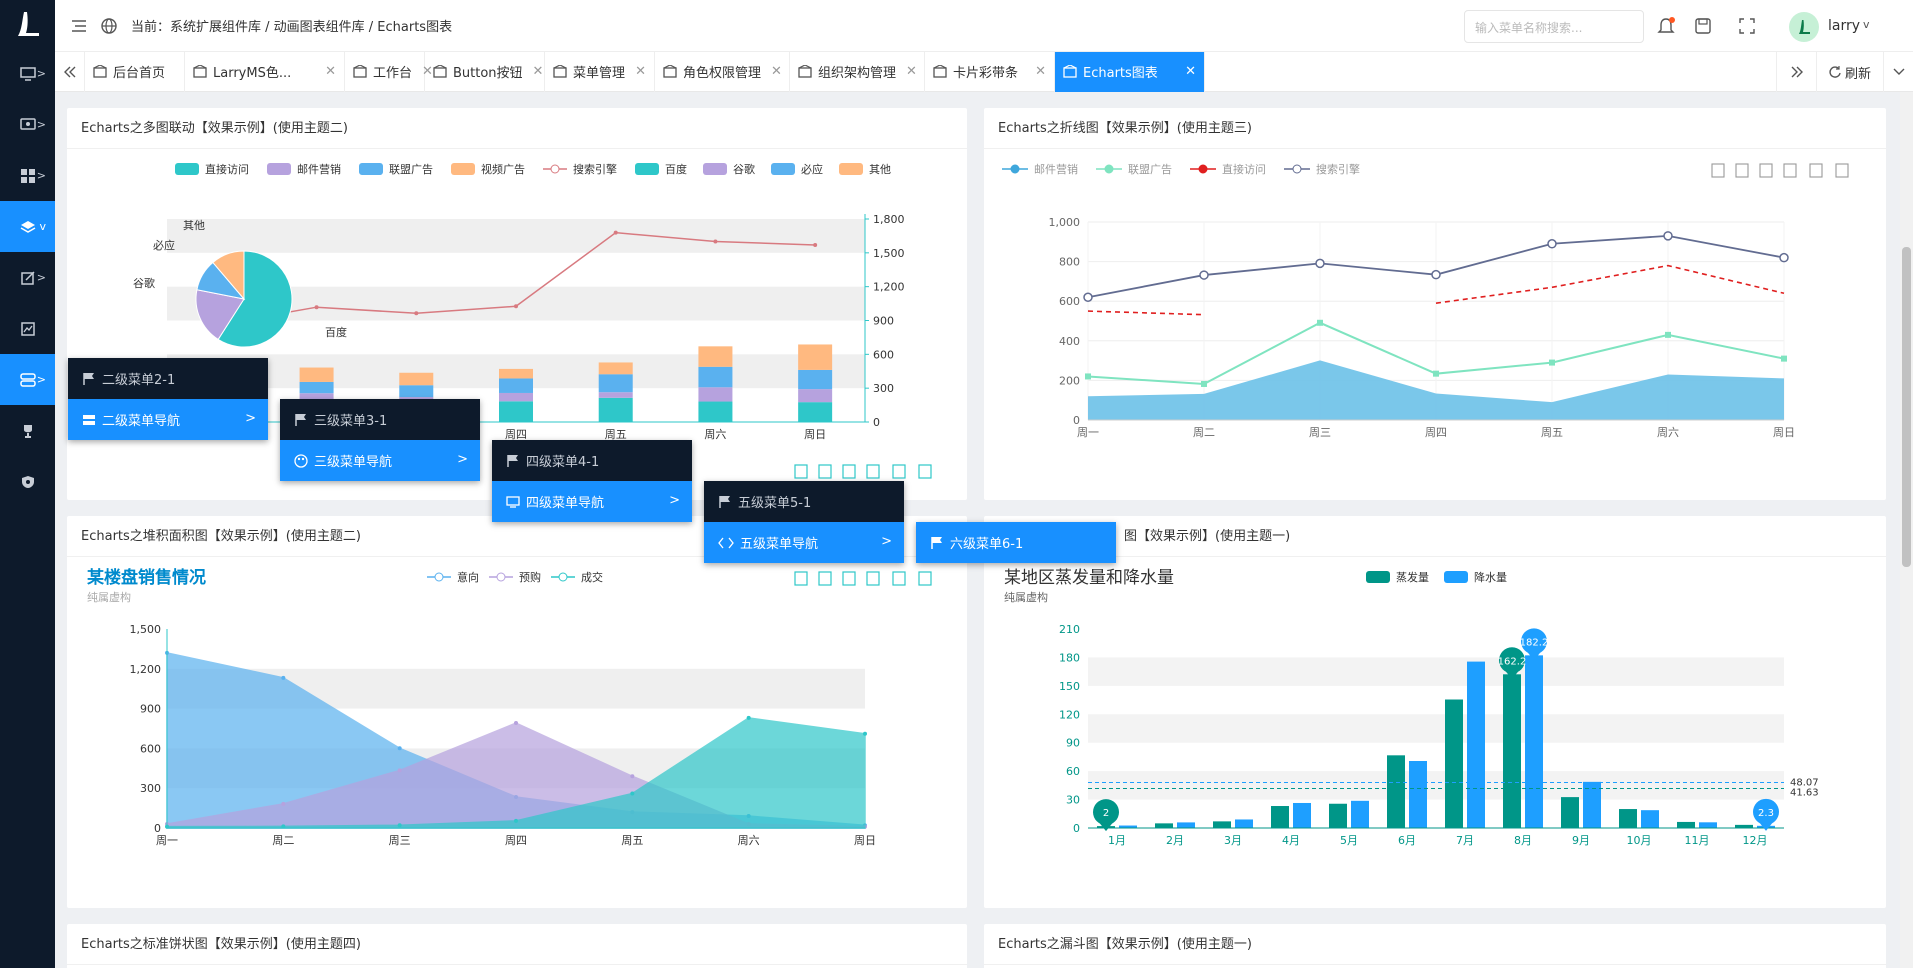 This screenshot has width=1913, height=968. I want to click on grid-icon, so click(27, 175).